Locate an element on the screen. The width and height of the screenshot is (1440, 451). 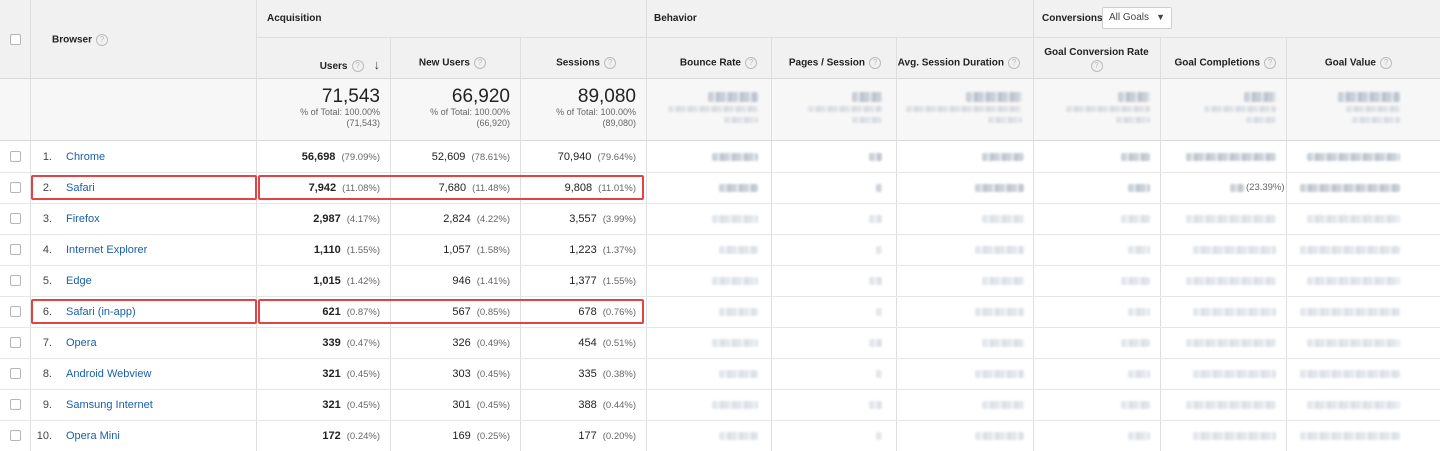
new-users-value: 2,824 is located at coordinates (457, 219).